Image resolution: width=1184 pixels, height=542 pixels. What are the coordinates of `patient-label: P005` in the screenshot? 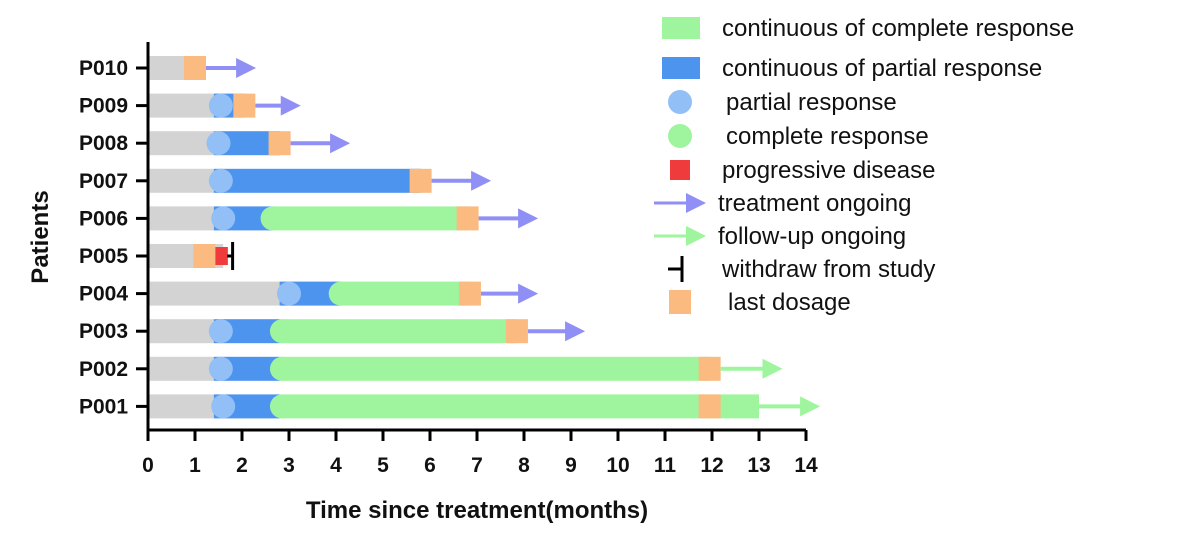 It's located at (103, 256).